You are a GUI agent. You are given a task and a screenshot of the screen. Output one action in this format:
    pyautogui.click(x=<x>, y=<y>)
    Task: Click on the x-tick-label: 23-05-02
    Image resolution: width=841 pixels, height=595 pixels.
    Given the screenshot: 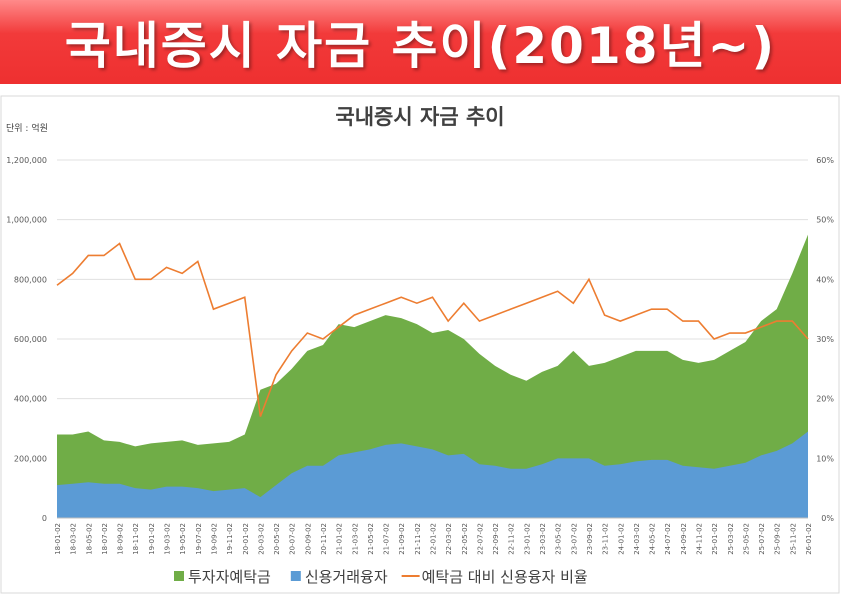 What is the action you would take?
    pyautogui.click(x=559, y=539)
    